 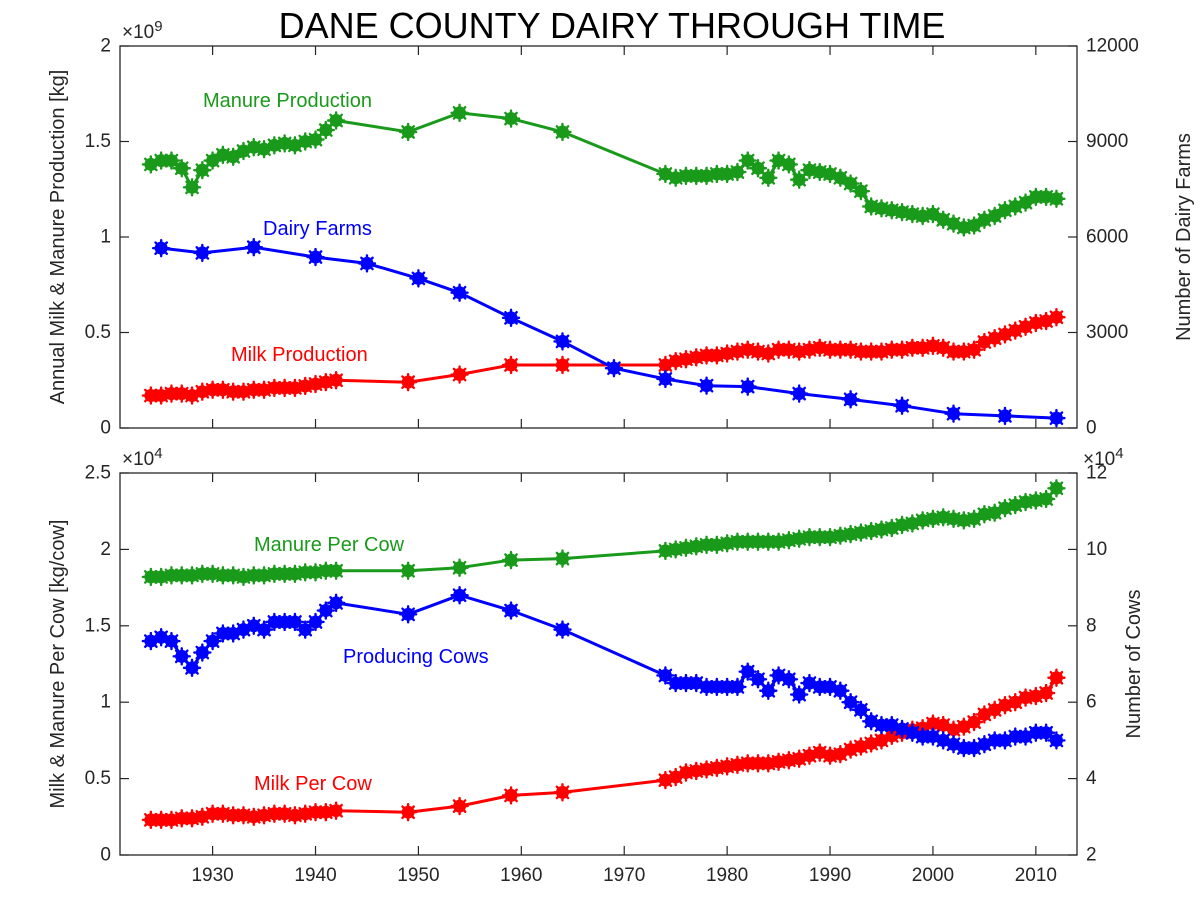 What do you see at coordinates (313, 784) in the screenshot?
I see `milk-per-cow-annotation: Milk Per Cow` at bounding box center [313, 784].